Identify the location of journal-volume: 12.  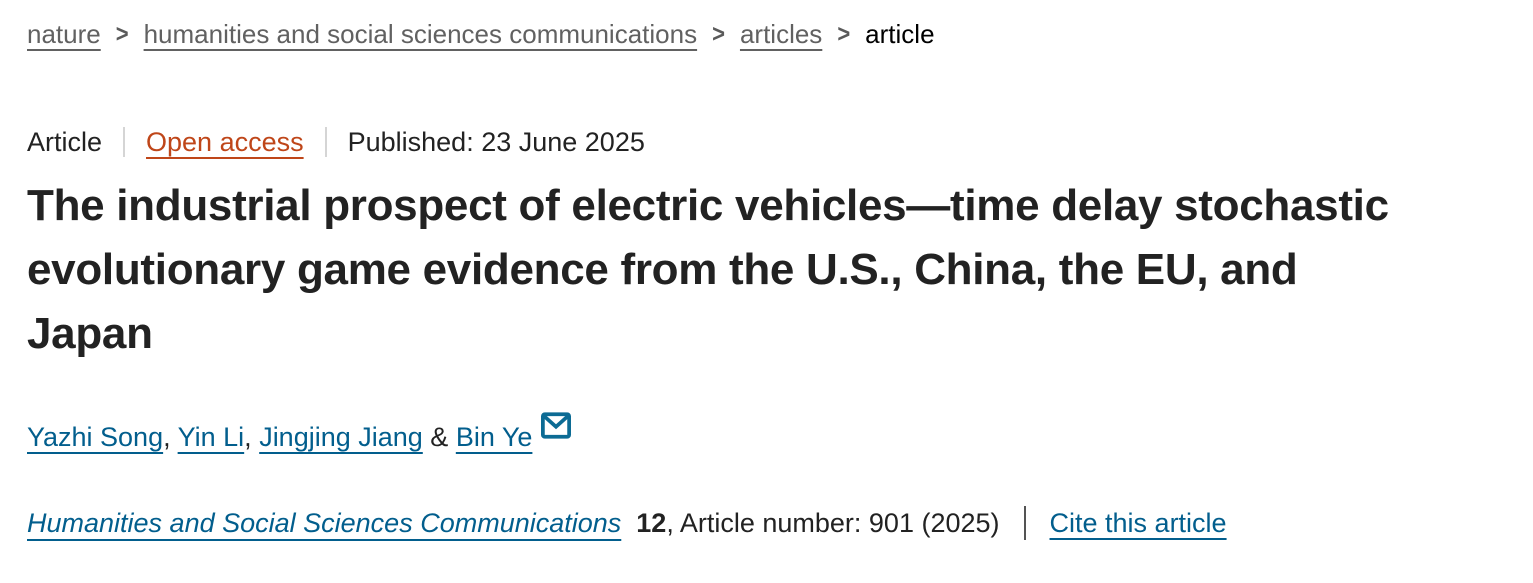
(651, 523).